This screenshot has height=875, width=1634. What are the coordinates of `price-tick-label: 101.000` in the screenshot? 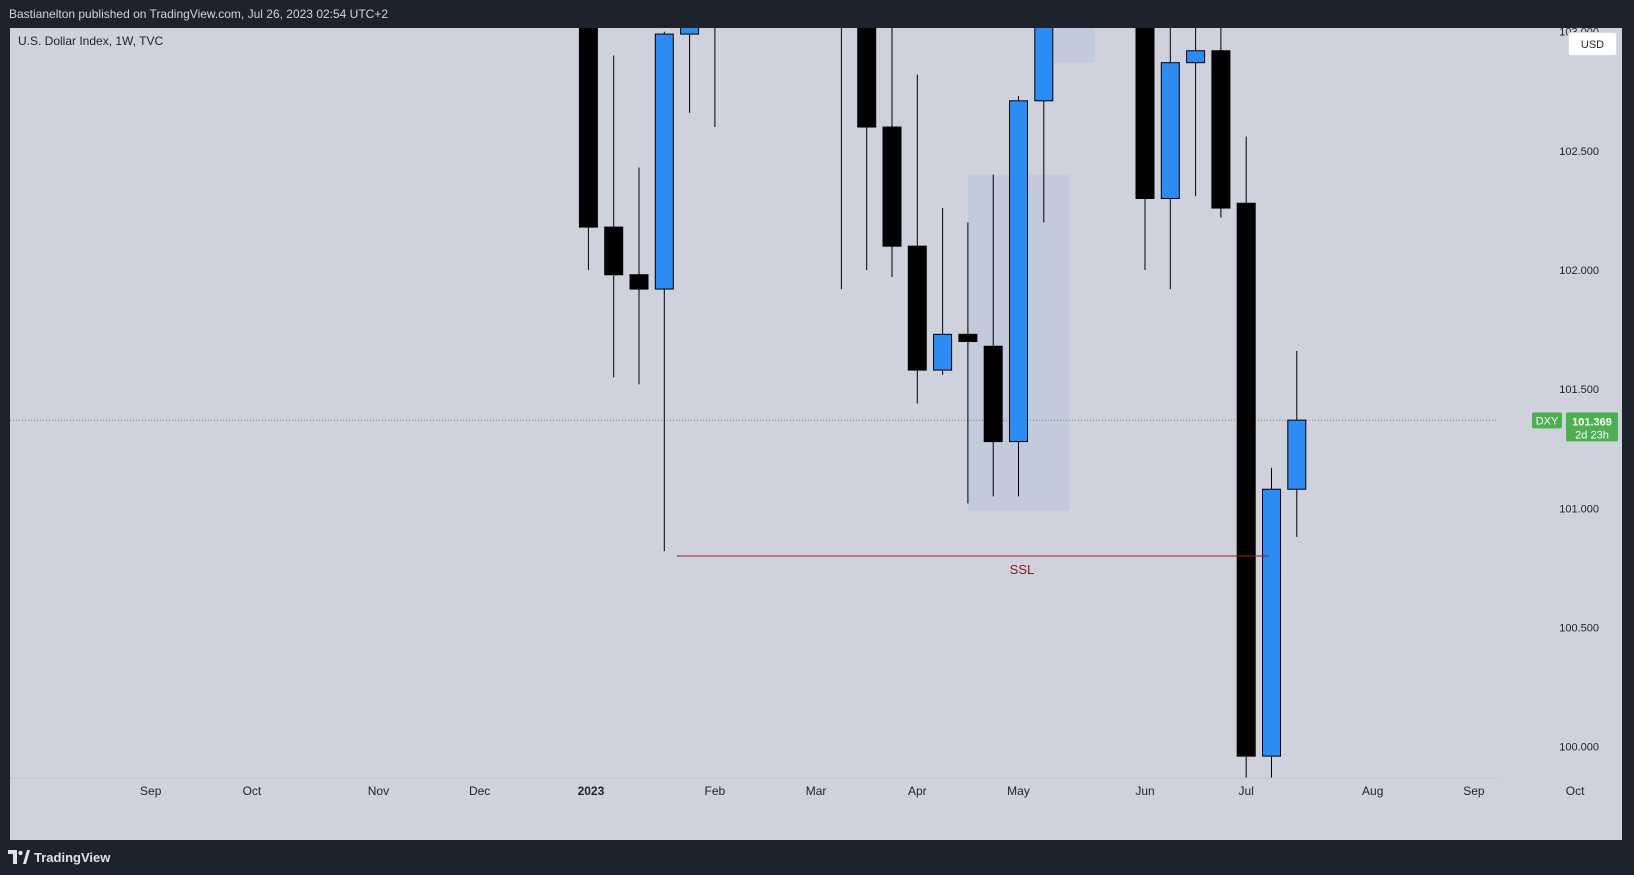 It's located at (1579, 509).